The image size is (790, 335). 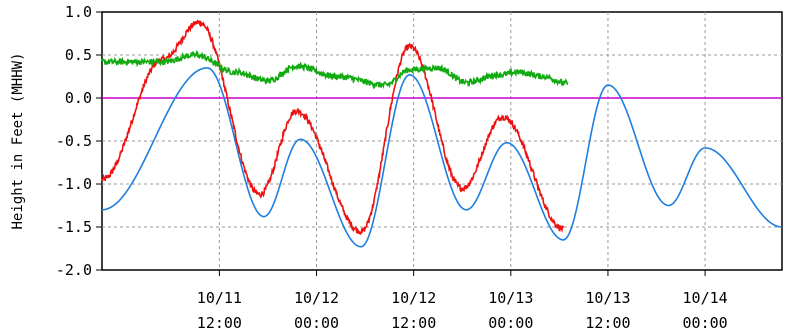 What do you see at coordinates (74, 184) in the screenshot?
I see `y-tick-label: -1.0` at bounding box center [74, 184].